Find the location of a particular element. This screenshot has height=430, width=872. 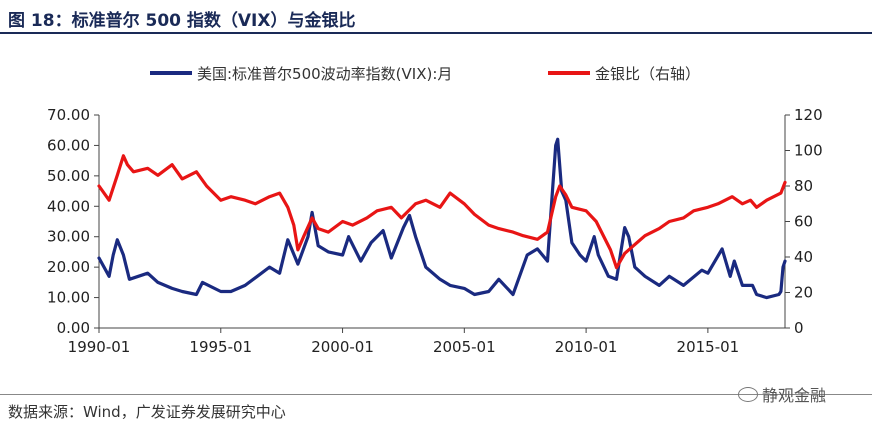

right-axis-tick-label: 120 is located at coordinates (808, 115).